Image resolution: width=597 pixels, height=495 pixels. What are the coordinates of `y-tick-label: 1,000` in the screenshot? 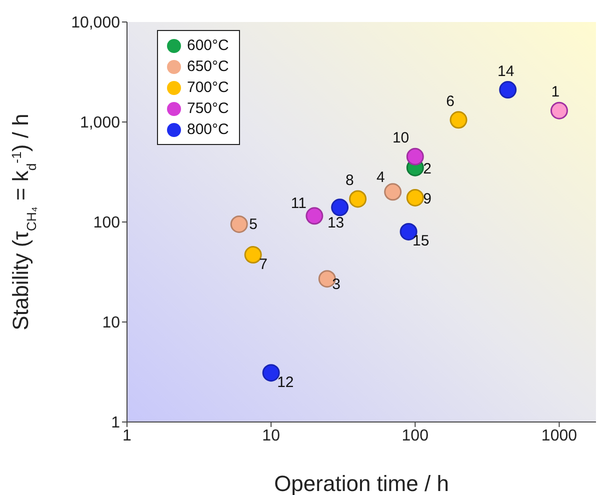 It's located at (100, 123).